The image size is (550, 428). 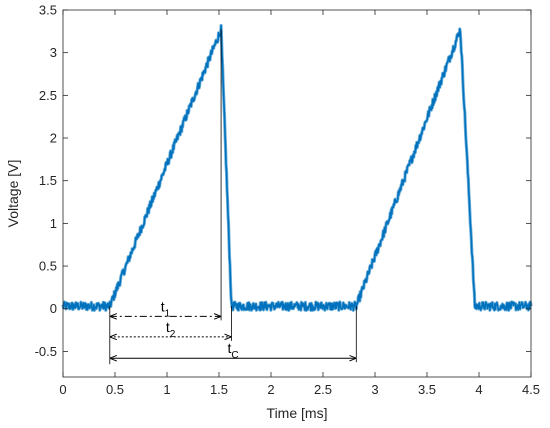 What do you see at coordinates (427, 389) in the screenshot?
I see `x-tick-label: 3.5` at bounding box center [427, 389].